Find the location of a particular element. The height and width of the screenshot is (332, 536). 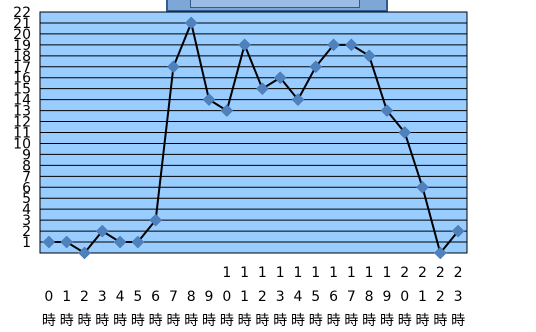

y-tick-label: 18 is located at coordinates (22, 57).